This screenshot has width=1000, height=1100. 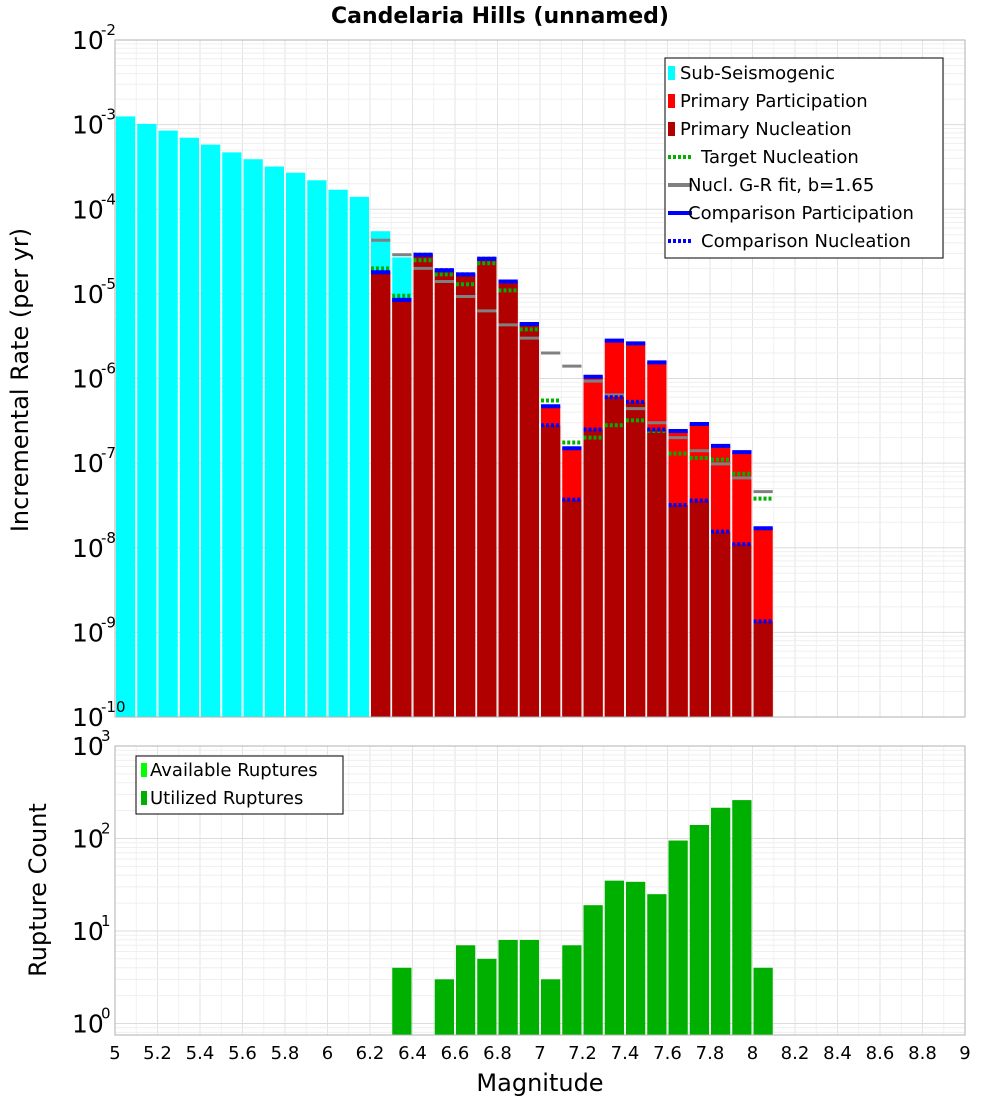 What do you see at coordinates (20, 380) in the screenshot?
I see `top-y-axis-label: Incremental Rate (per yr)` at bounding box center [20, 380].